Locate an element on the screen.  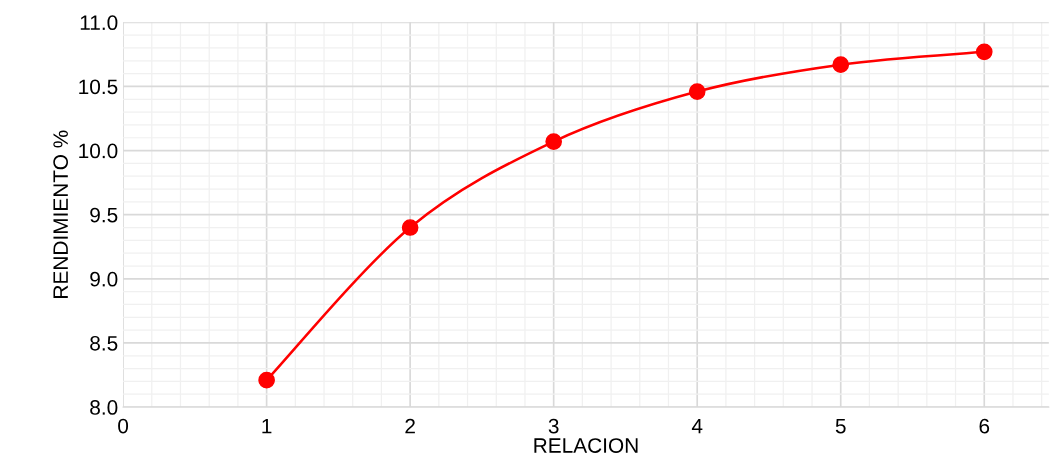
x-axis-title: RELACION is located at coordinates (586, 445).